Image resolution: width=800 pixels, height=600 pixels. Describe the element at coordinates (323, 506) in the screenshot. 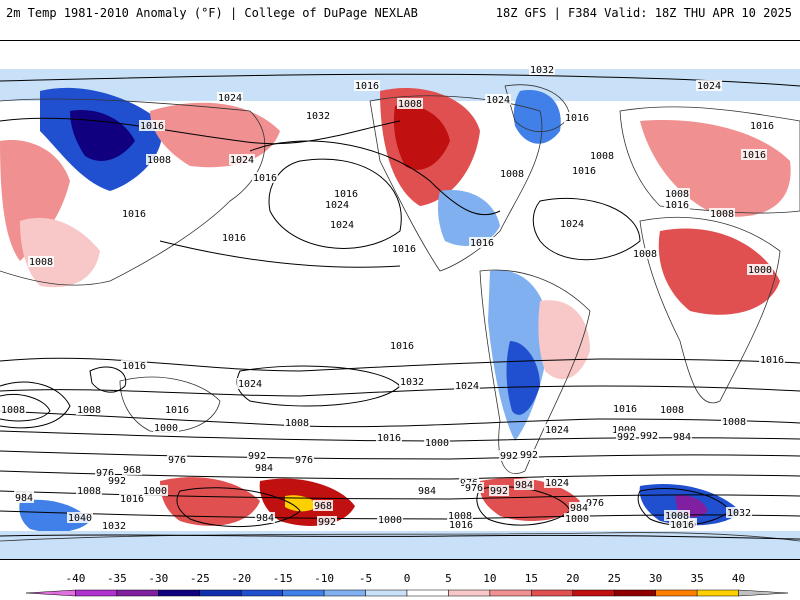

I see `pressure-label: 968` at that location.